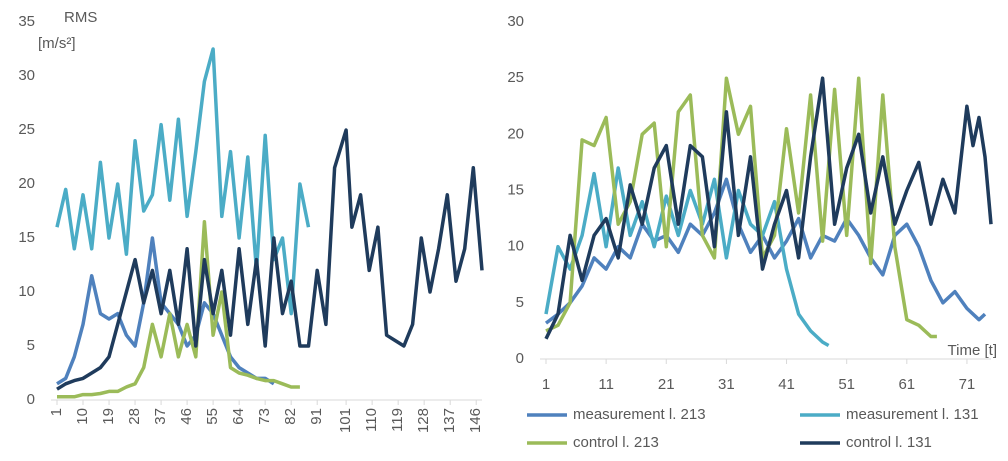  What do you see at coordinates (264, 416) in the screenshot?
I see `x-tick-label: 73` at bounding box center [264, 416].